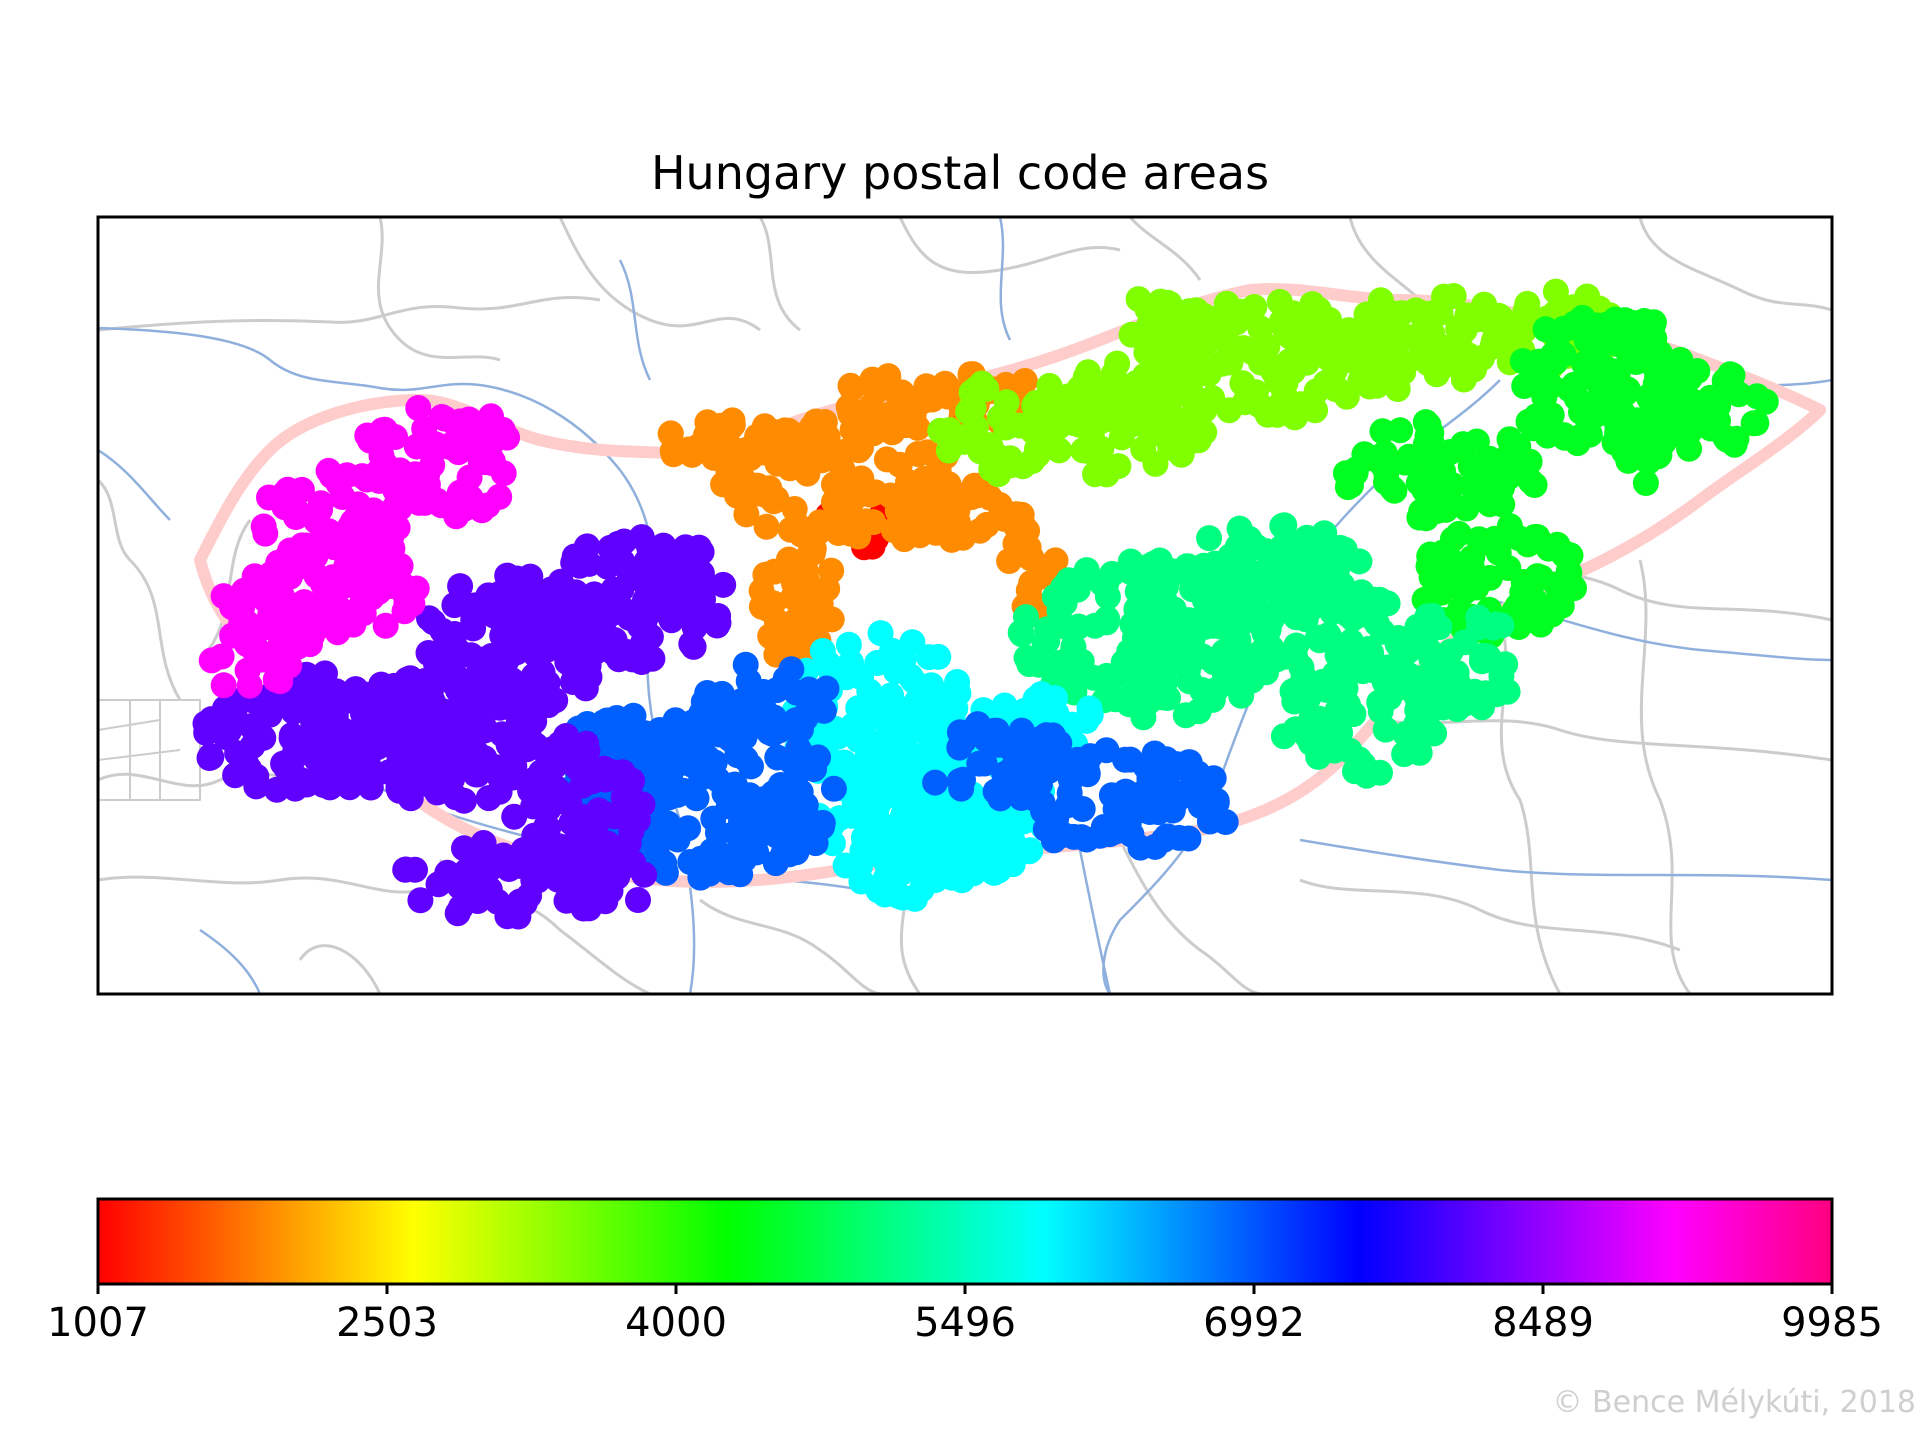 The height and width of the screenshot is (1440, 1920). Describe the element at coordinates (965, 1323) in the screenshot. I see `colorbar-tick-label: 5496` at that location.